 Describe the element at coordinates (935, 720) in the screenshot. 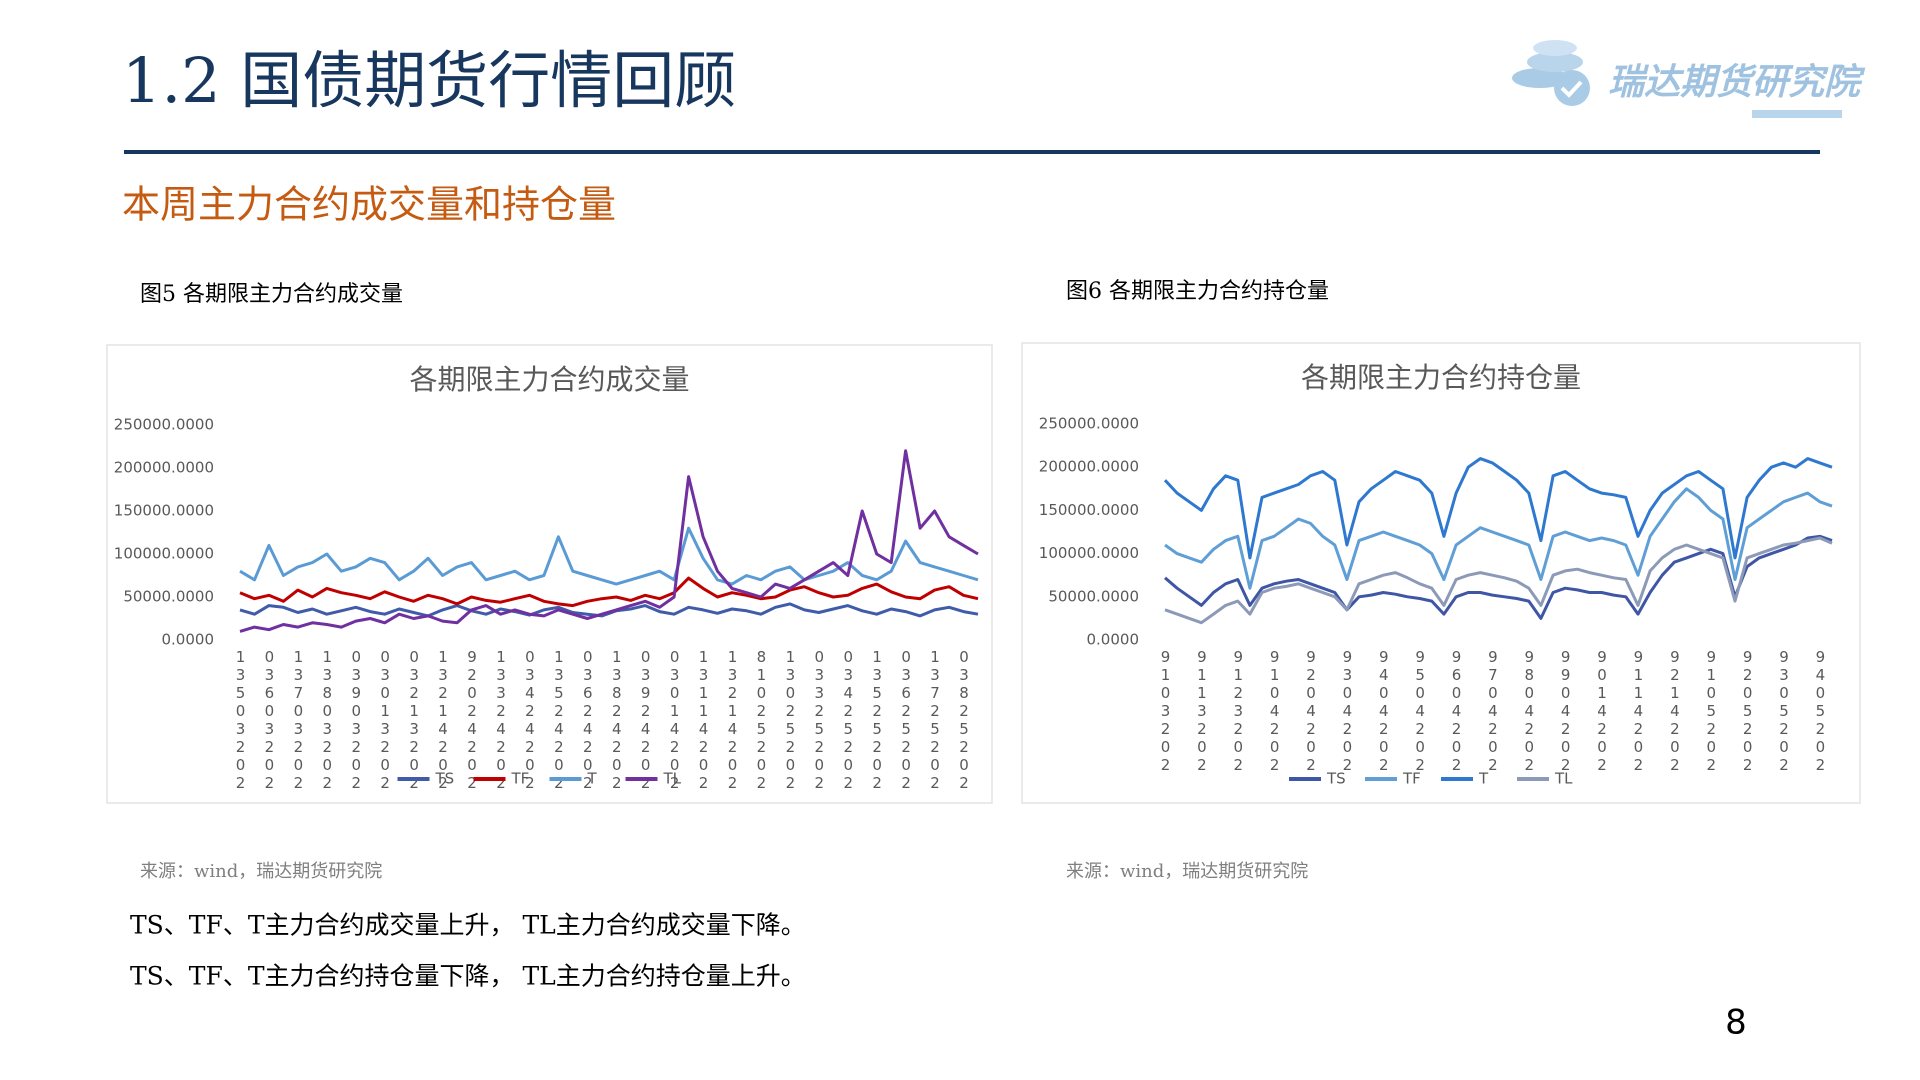

I see `x-tick-label: 13725202` at that location.